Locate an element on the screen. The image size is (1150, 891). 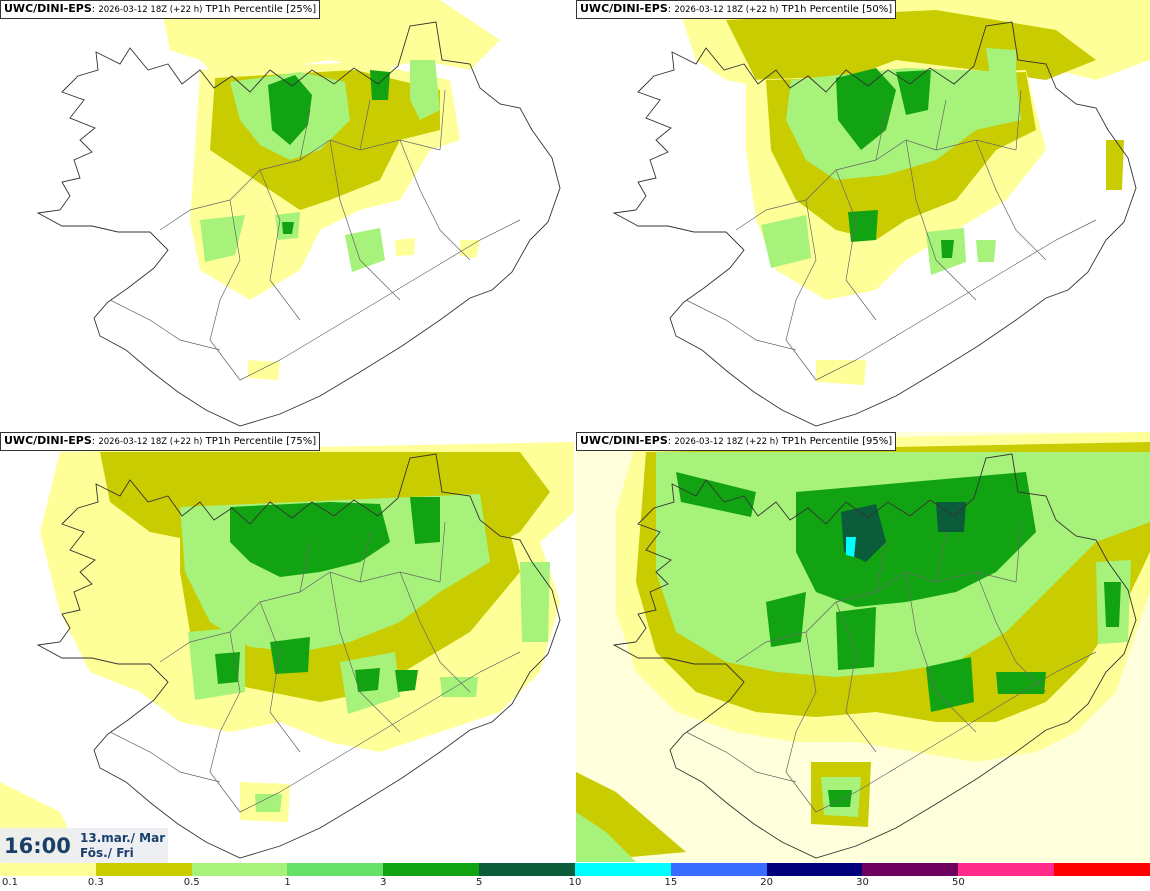
colorbar-labels: 0.1 0.3 0.5 1 3 5 10 15 20 30 50 is located at coordinates (575, 883).